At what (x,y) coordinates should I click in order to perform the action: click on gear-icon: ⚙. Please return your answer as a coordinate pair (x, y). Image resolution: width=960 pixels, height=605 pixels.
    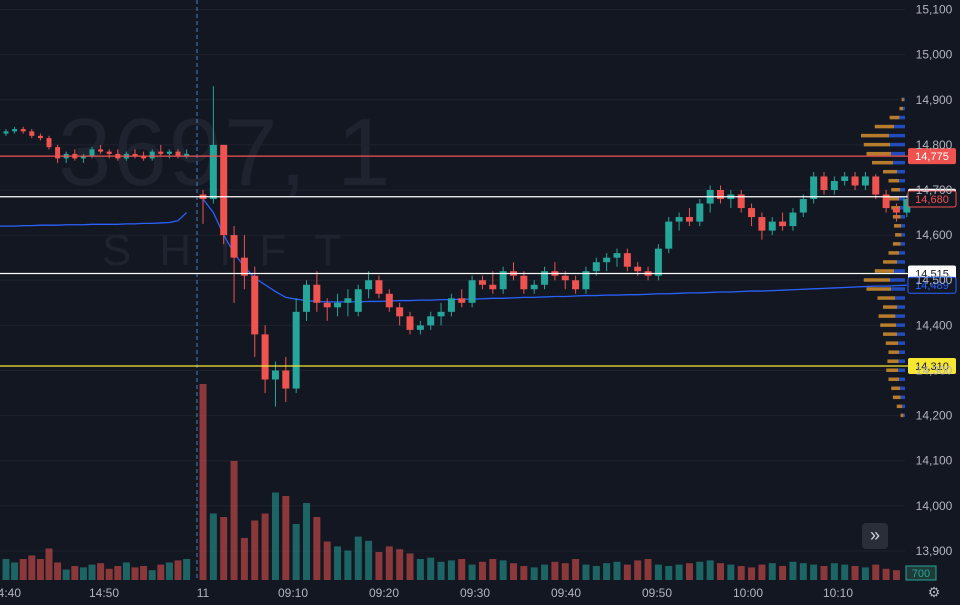
    Looking at the image, I should click on (934, 592).